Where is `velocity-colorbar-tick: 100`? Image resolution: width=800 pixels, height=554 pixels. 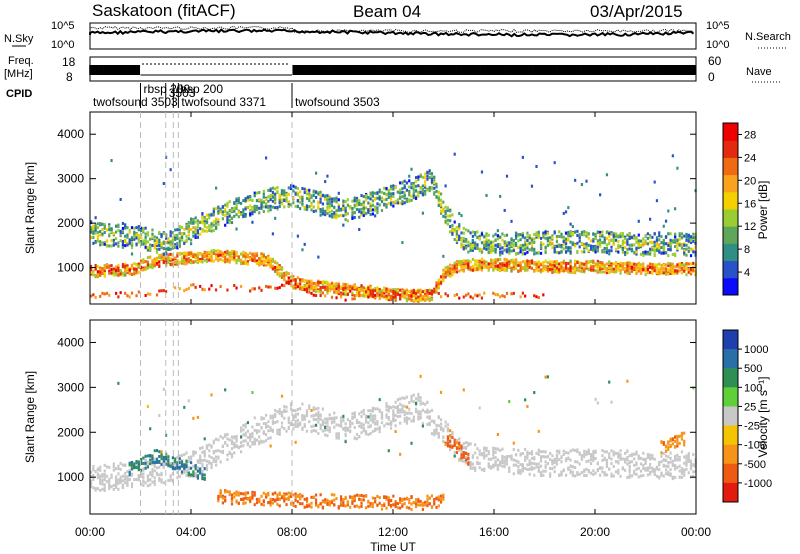
velocity-colorbar-tick: 100 is located at coordinates (753, 388).